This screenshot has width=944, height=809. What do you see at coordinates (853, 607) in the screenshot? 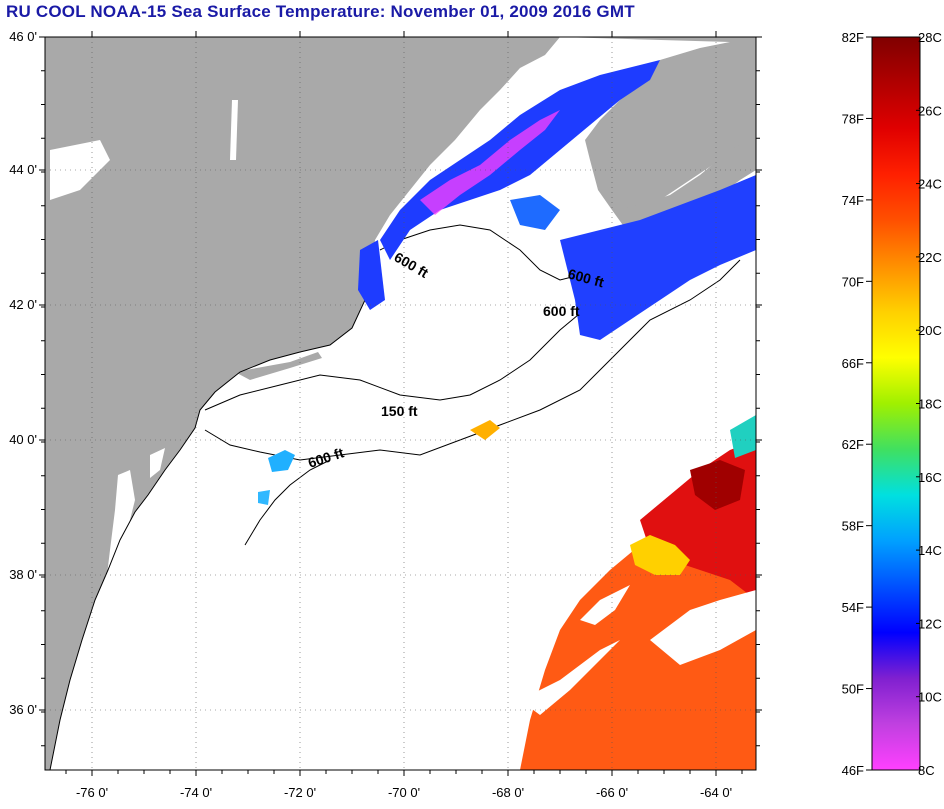
I see `colorbar-f-label: 54F` at bounding box center [853, 607].